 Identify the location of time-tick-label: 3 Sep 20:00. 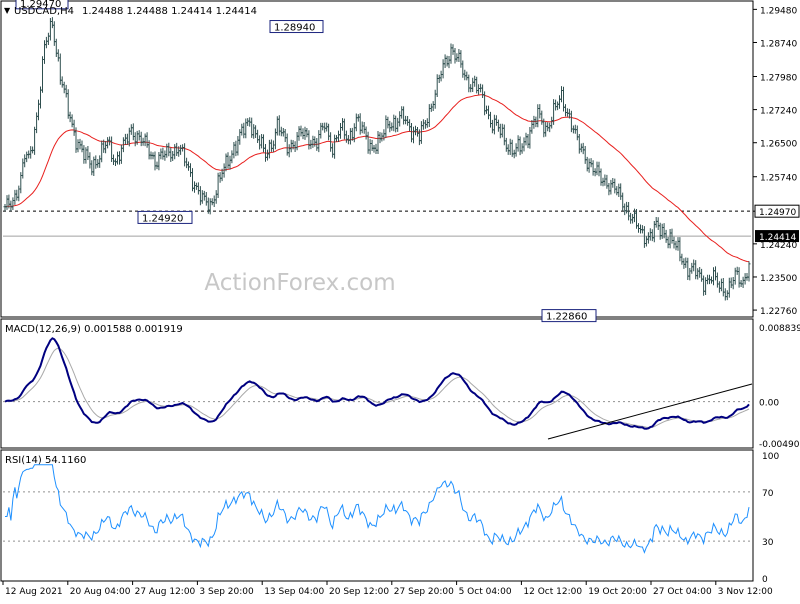
(226, 592).